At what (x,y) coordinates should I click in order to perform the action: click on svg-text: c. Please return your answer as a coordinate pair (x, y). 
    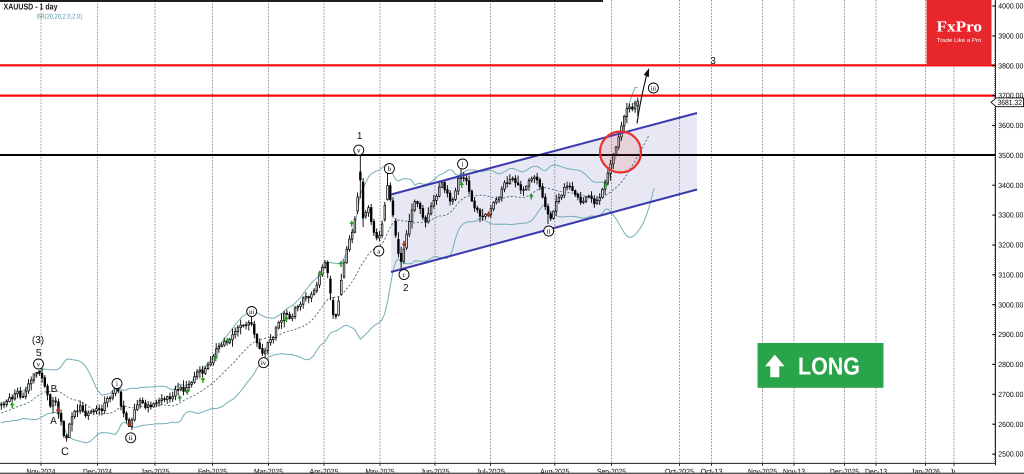
    Looking at the image, I should click on (403, 275).